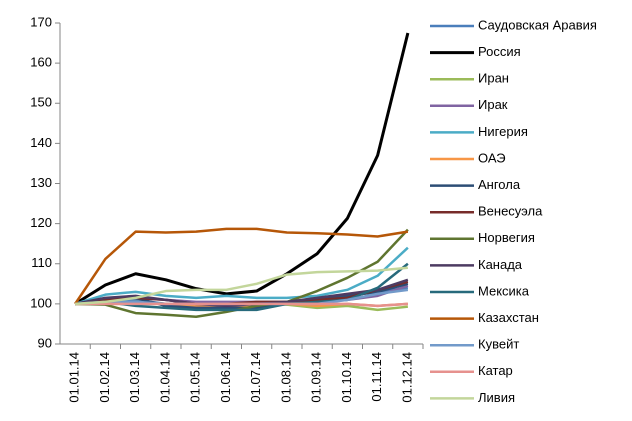  Describe the element at coordinates (41, 142) in the screenshot. I see `y-tick-label: 140` at that location.